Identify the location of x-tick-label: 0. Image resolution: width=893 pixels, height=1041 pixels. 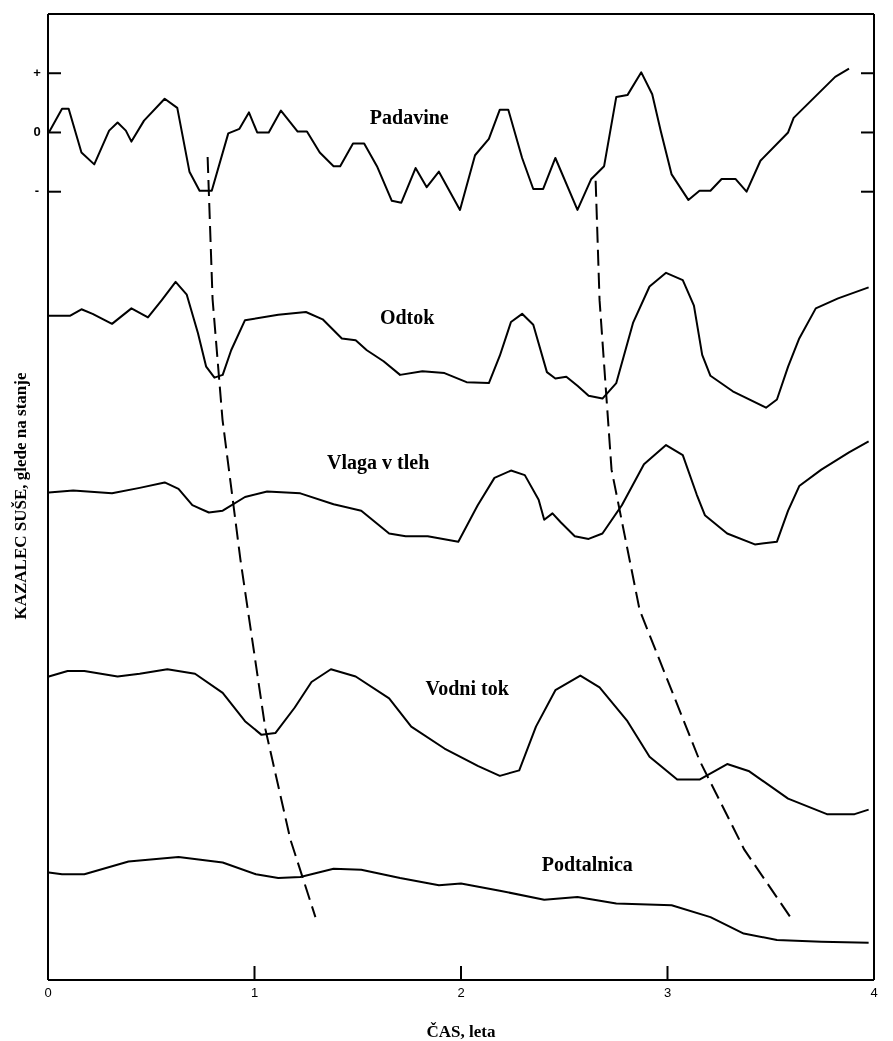
(48, 993).